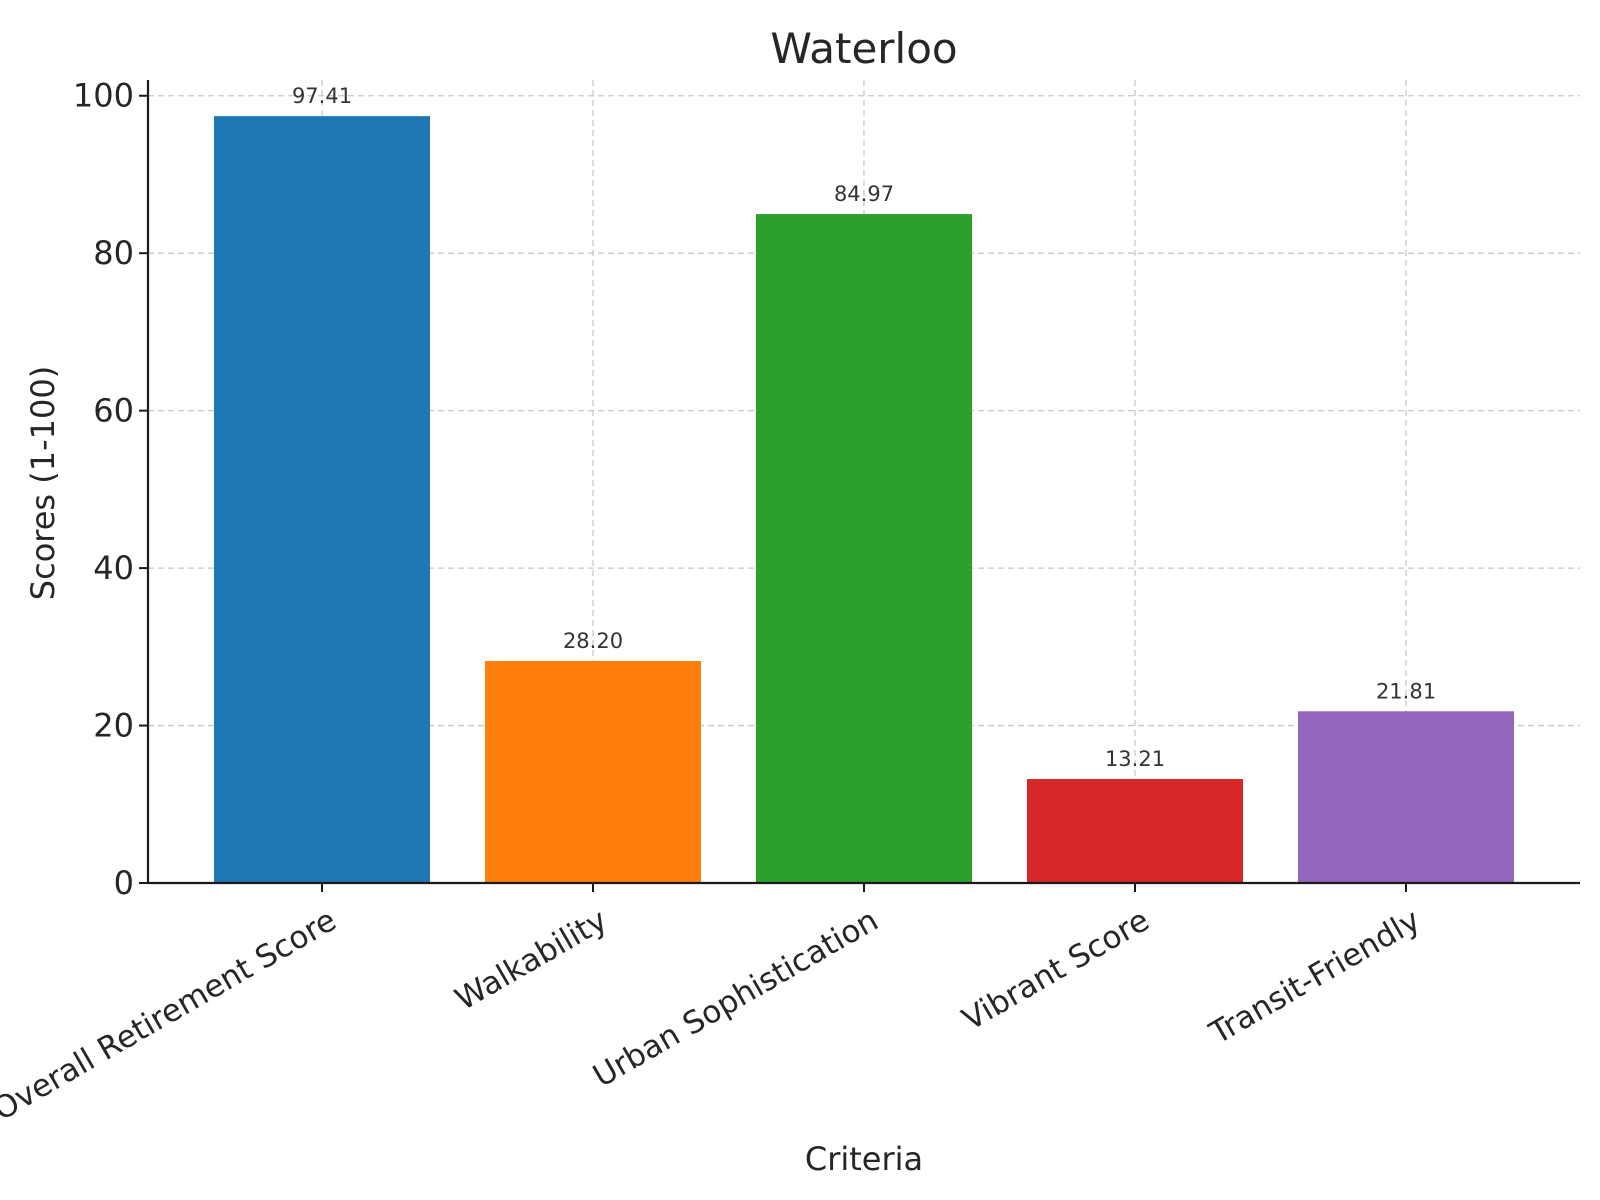 This screenshot has width=1600, height=1200. I want to click on y-tick-label-3: 60, so click(113, 411).